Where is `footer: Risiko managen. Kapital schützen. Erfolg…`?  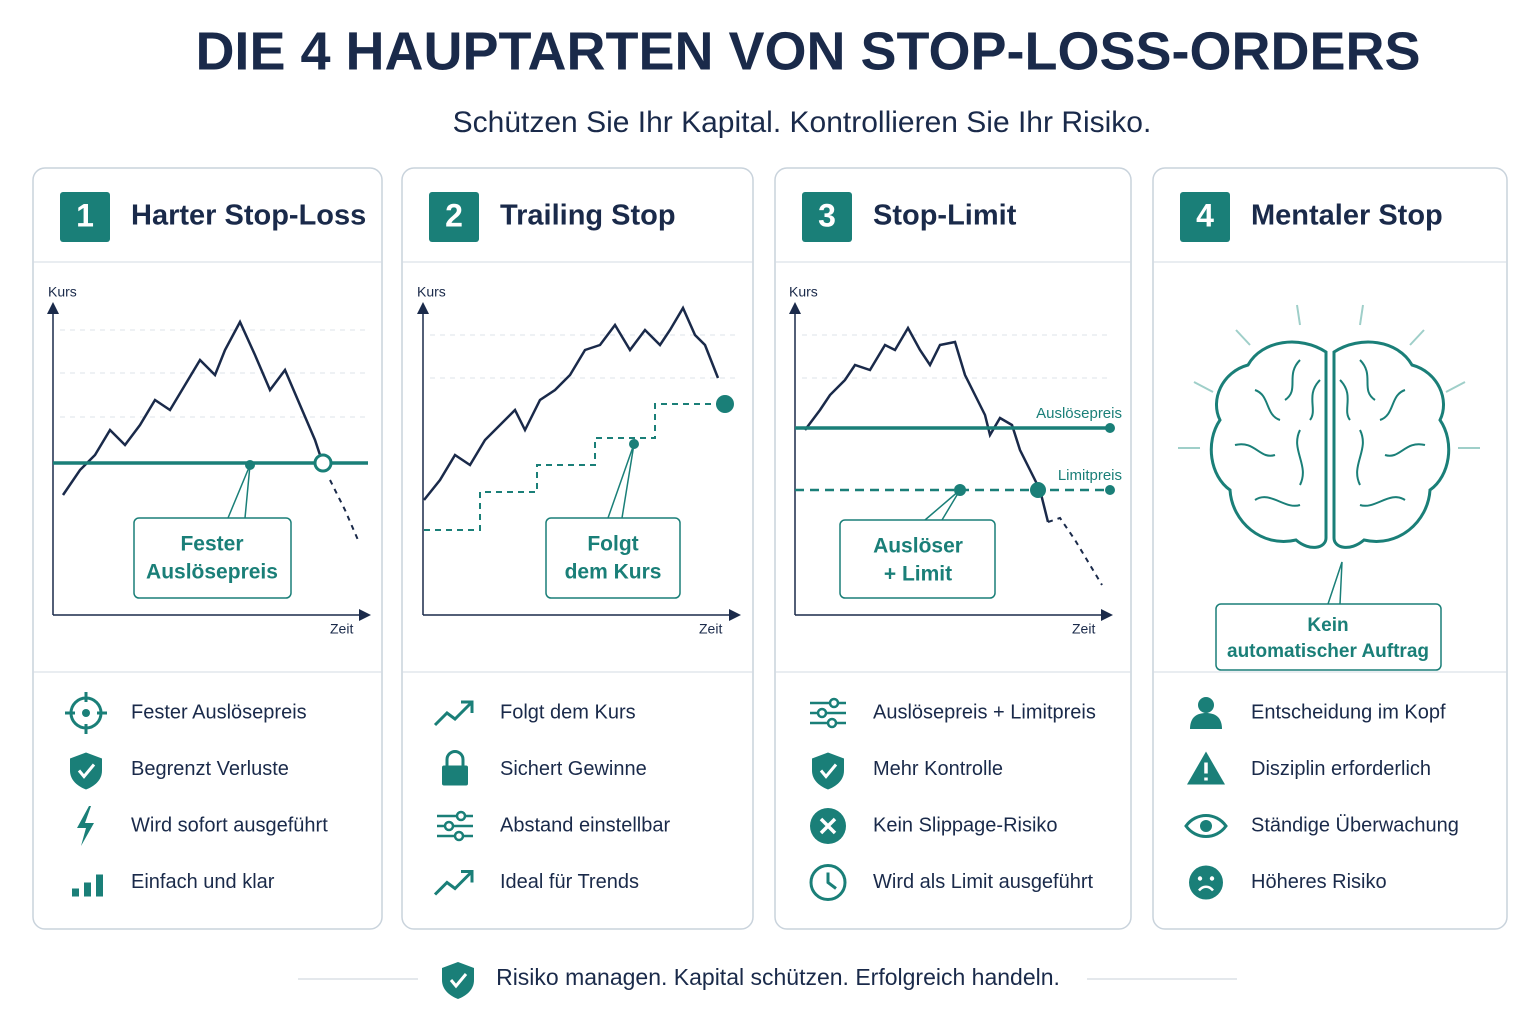
footer: Risiko managen. Kapital schützen. Erfolg… is located at coordinates (767, 980).